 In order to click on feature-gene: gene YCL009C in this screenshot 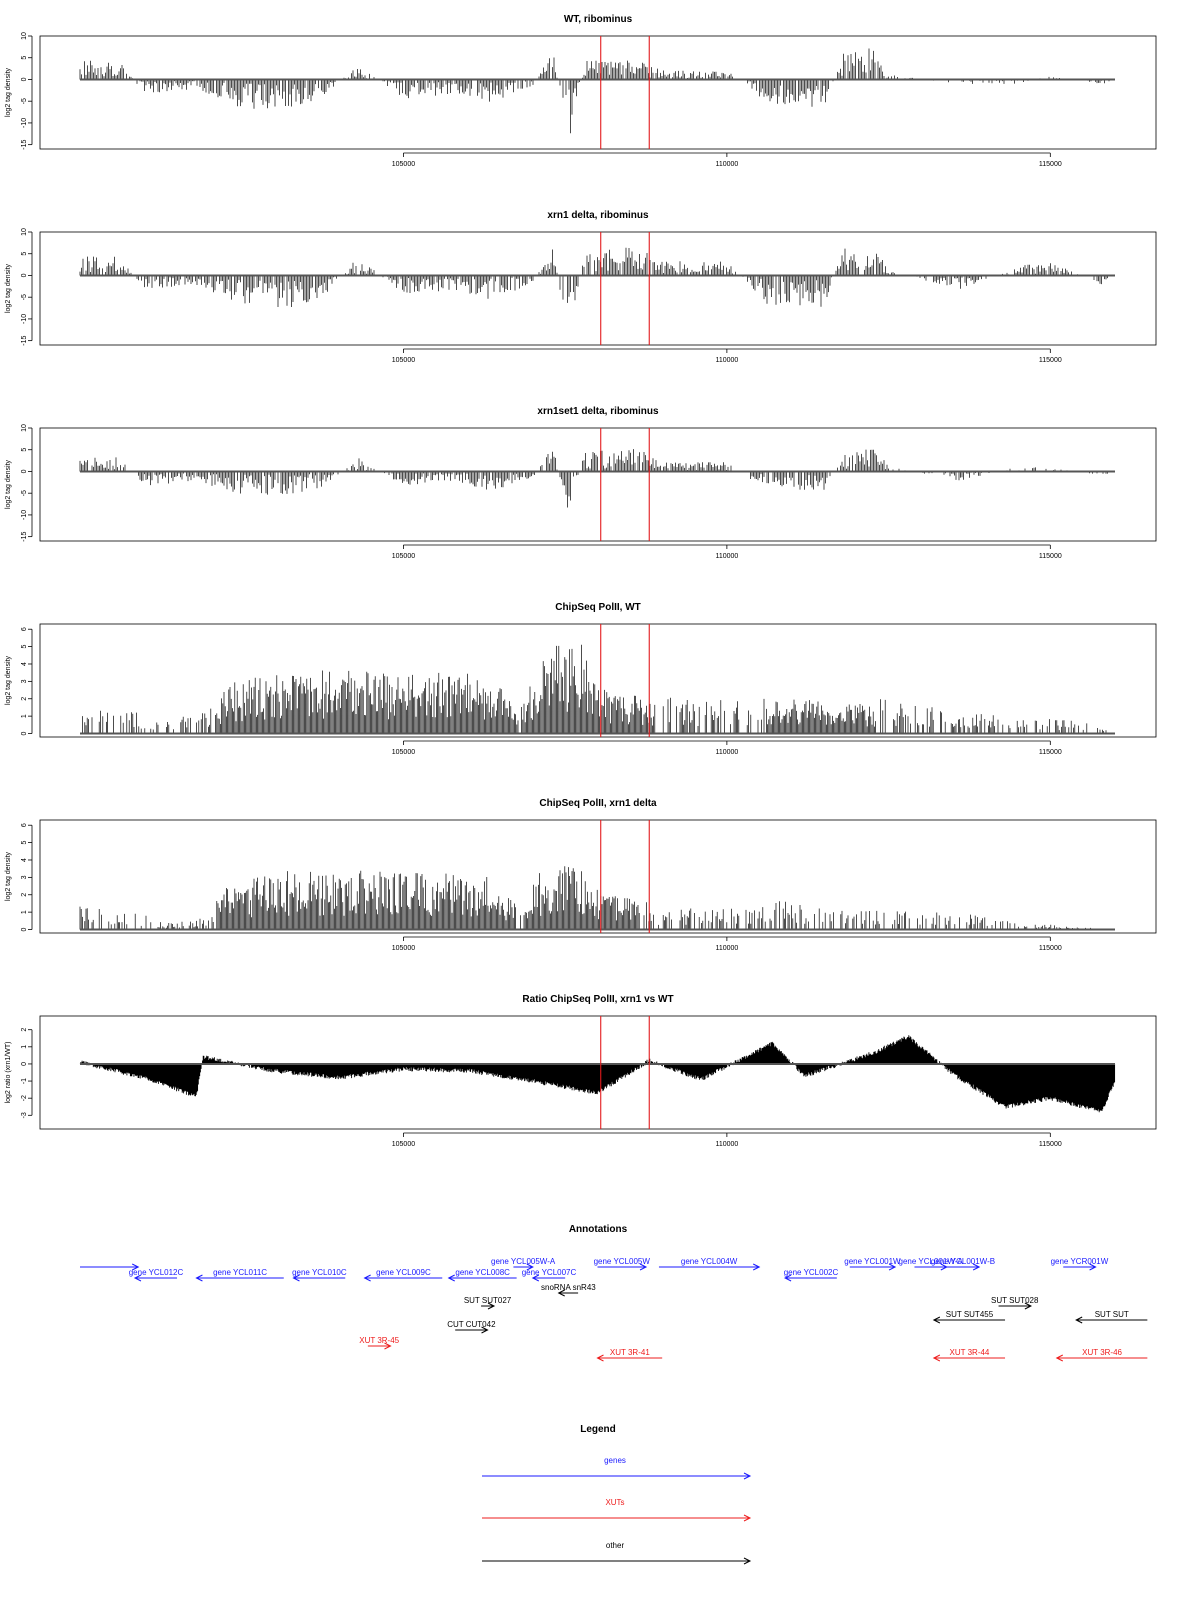, I will do `click(403, 1275)`.